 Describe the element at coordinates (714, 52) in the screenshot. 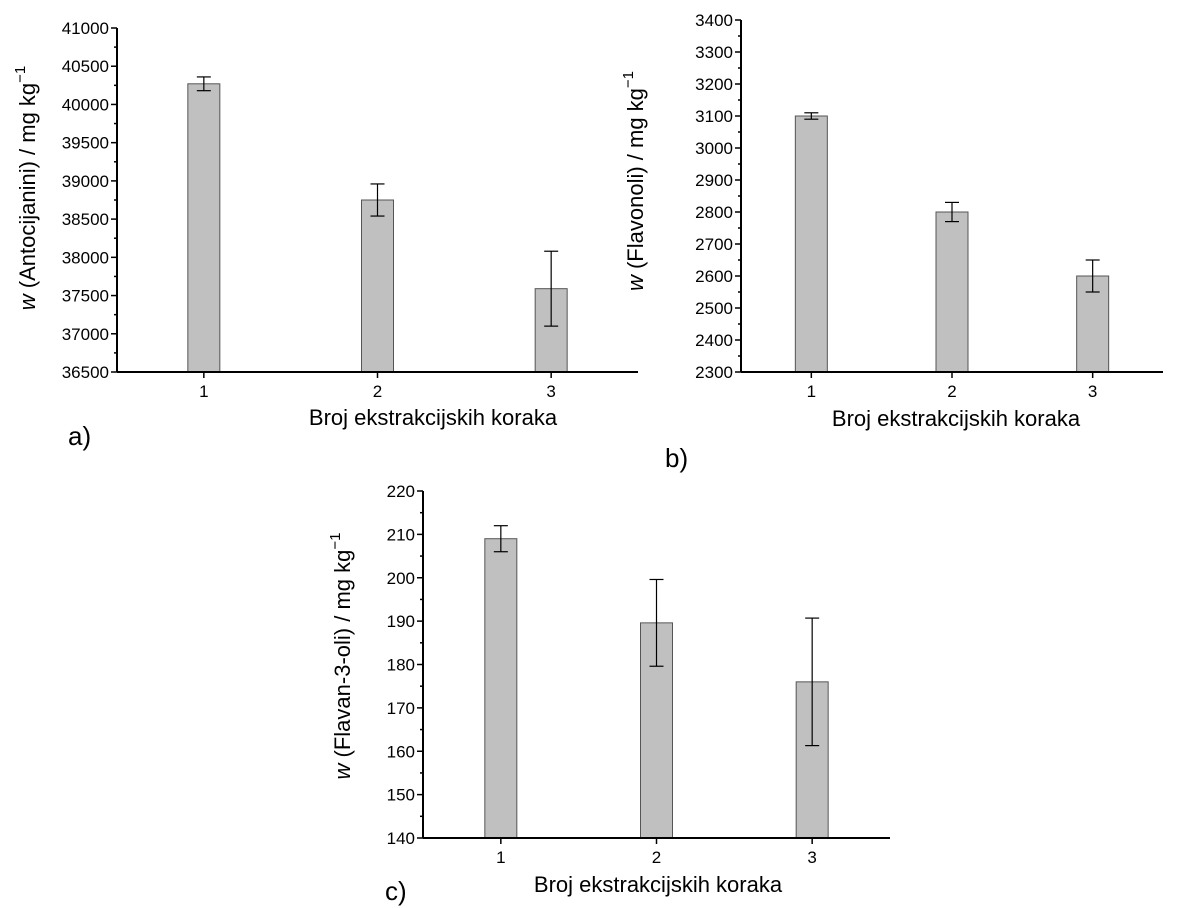

I see `y-tick-label-b: 3300` at that location.